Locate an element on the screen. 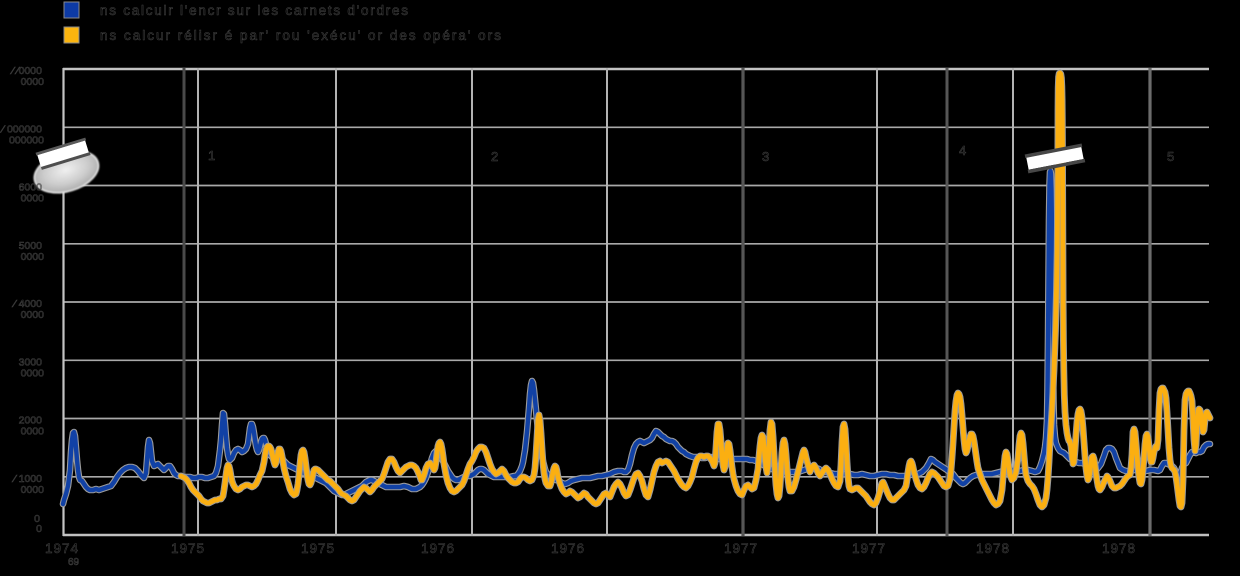 Image resolution: width=1240 pixels, height=576 pixels. svg-text: 69 is located at coordinates (74, 562).